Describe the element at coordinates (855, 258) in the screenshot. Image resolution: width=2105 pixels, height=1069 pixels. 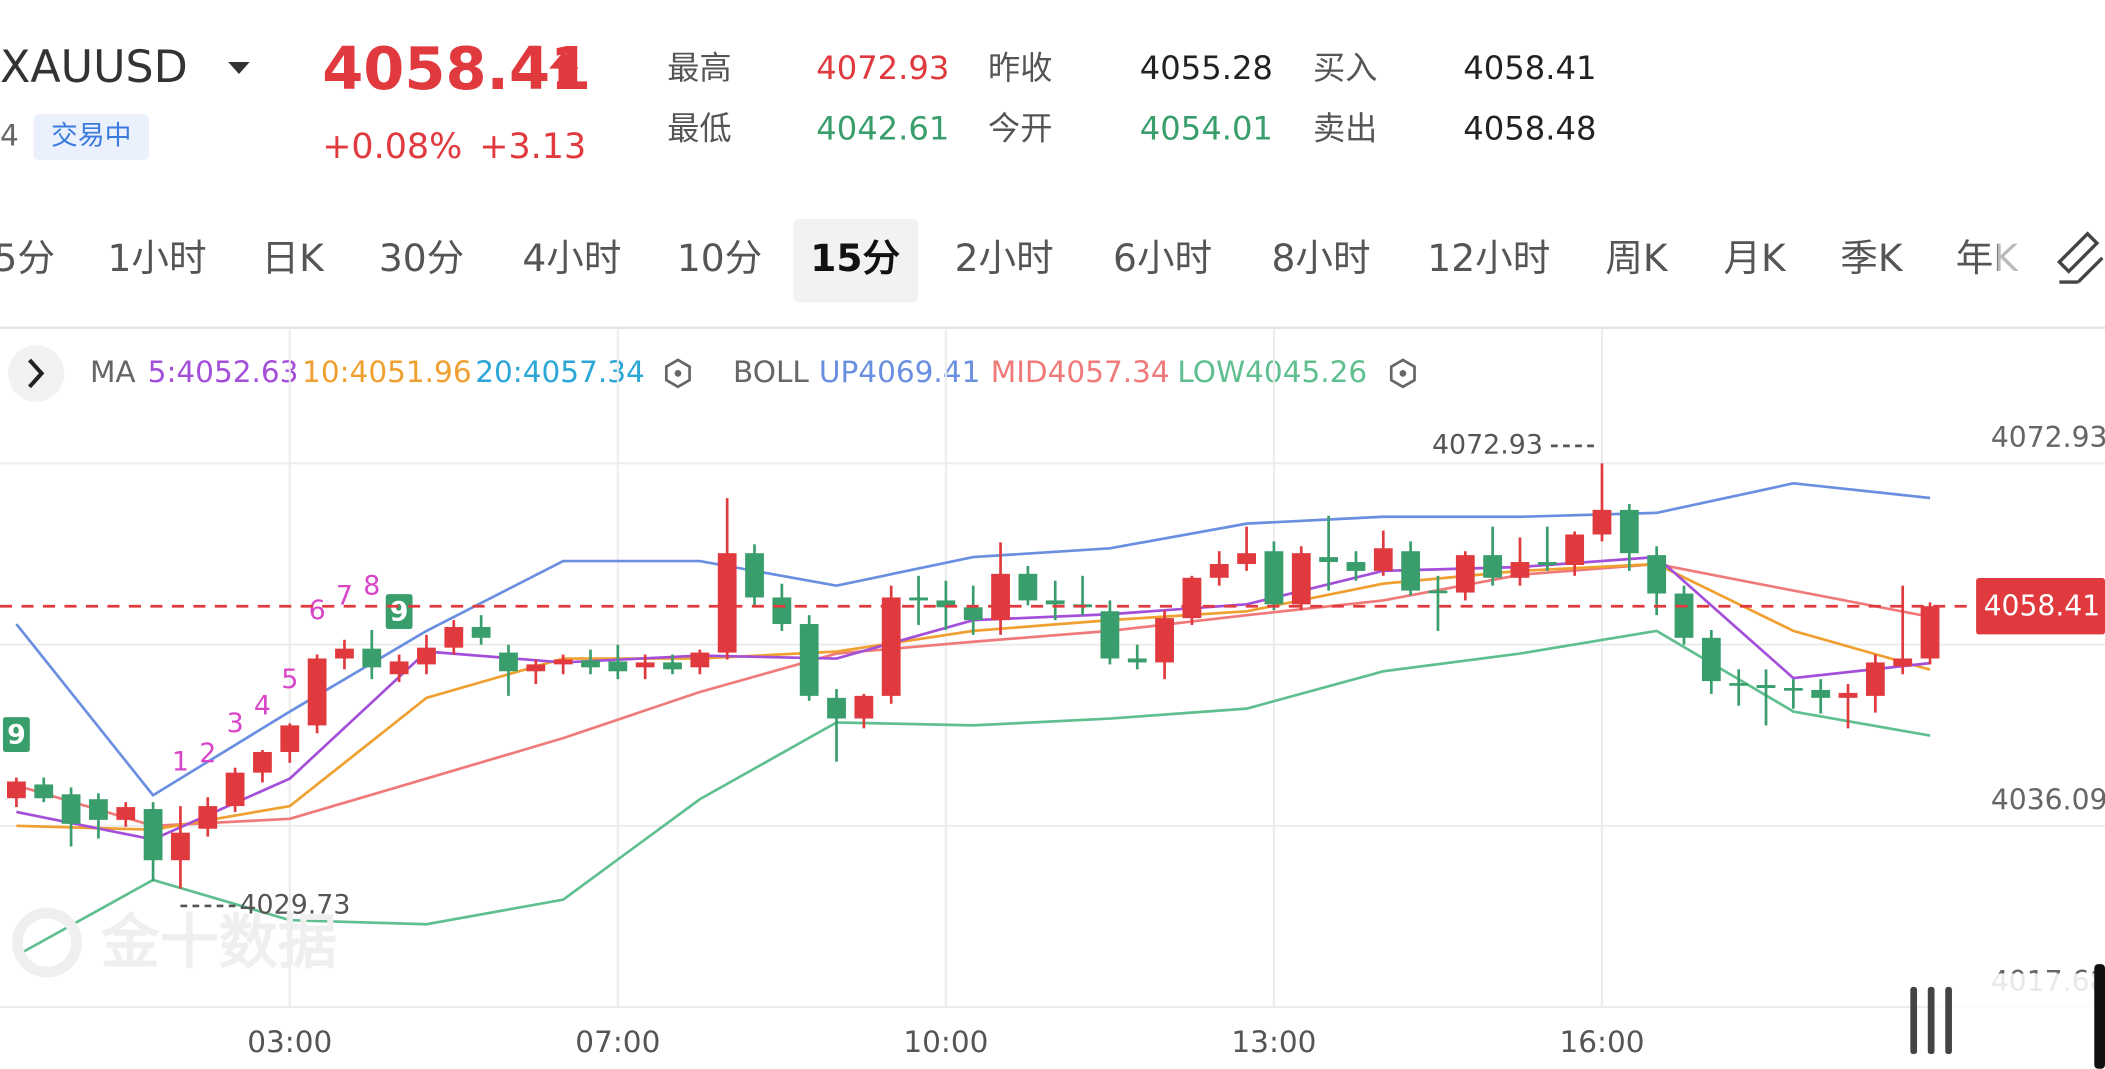
I see `active-tab: 15分` at that location.